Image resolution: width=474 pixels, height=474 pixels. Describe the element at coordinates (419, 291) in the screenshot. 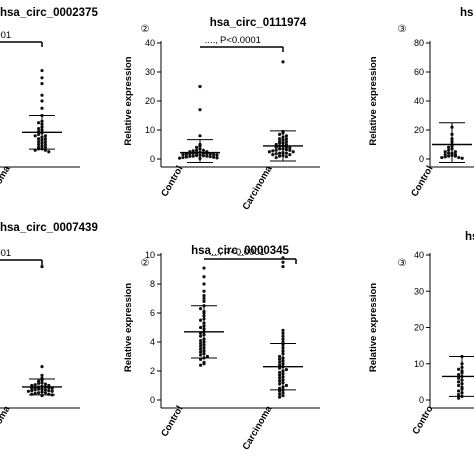

I see `y-tick-label: 30` at that location.